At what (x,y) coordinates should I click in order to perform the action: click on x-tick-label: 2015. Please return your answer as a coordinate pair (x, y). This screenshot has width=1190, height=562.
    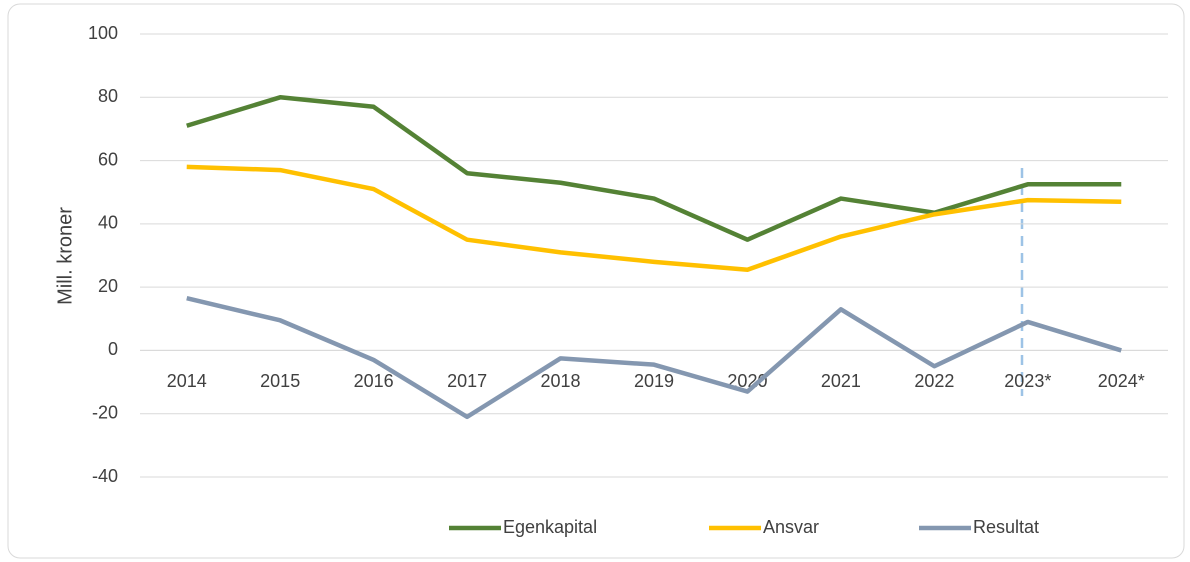
    Looking at the image, I should click on (280, 381).